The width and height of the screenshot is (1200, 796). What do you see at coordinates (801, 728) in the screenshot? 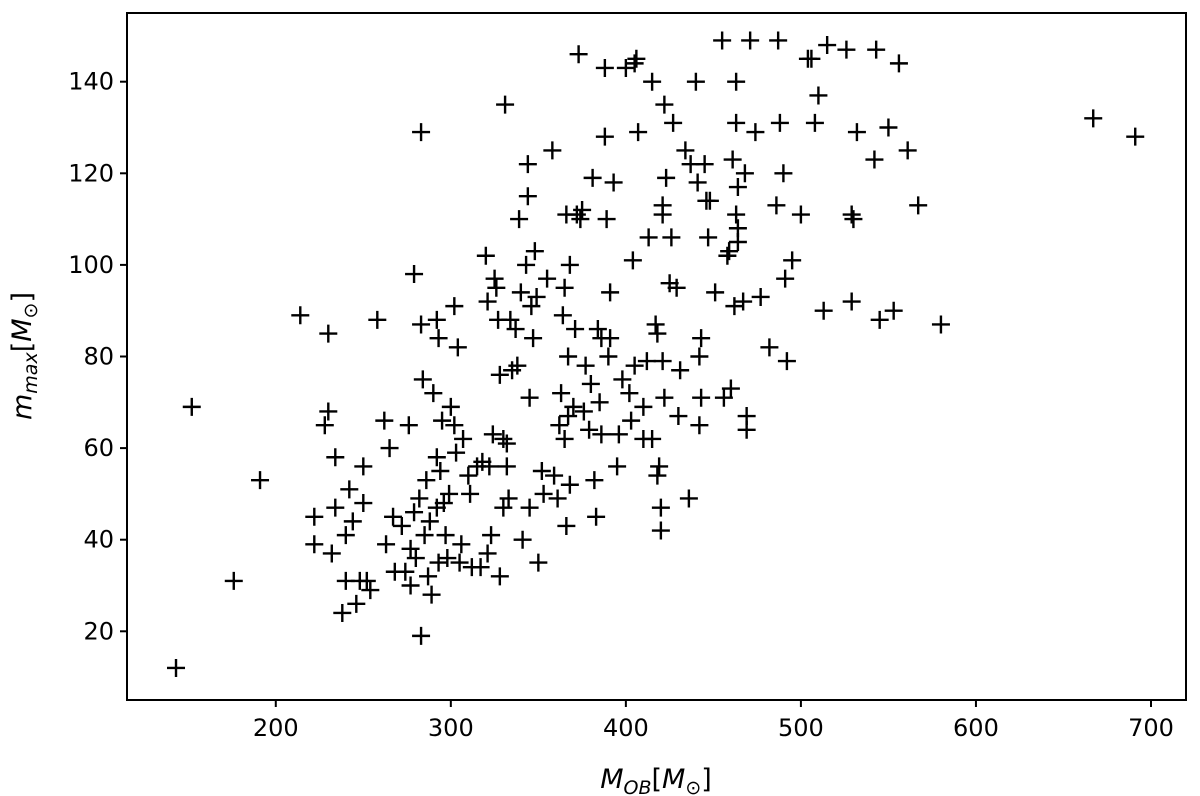
I see `x-tick-label-500: 500` at bounding box center [801, 728].